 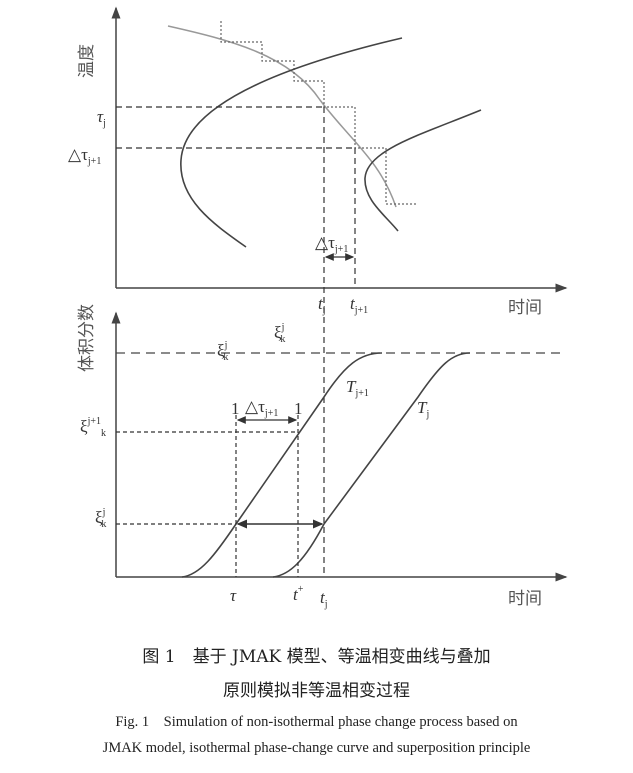 I want to click on delta-tau-arrow-label: △τj+1, so click(x=331, y=244).